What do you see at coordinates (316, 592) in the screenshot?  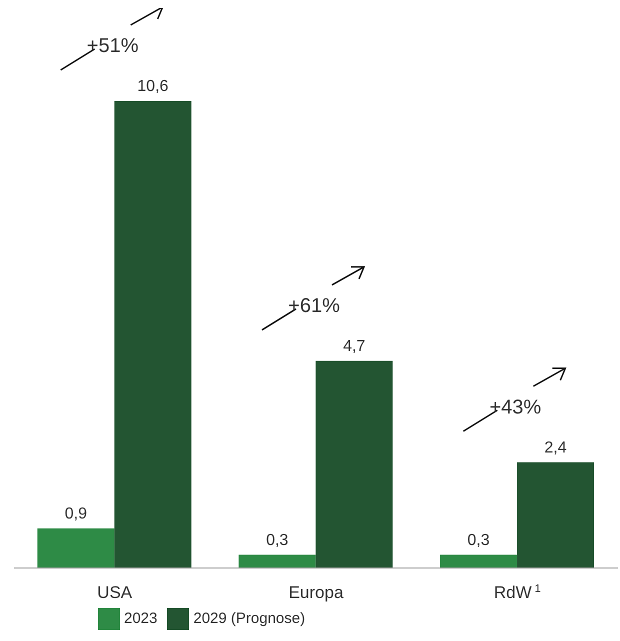 I see `x-tick-label: Europa` at bounding box center [316, 592].